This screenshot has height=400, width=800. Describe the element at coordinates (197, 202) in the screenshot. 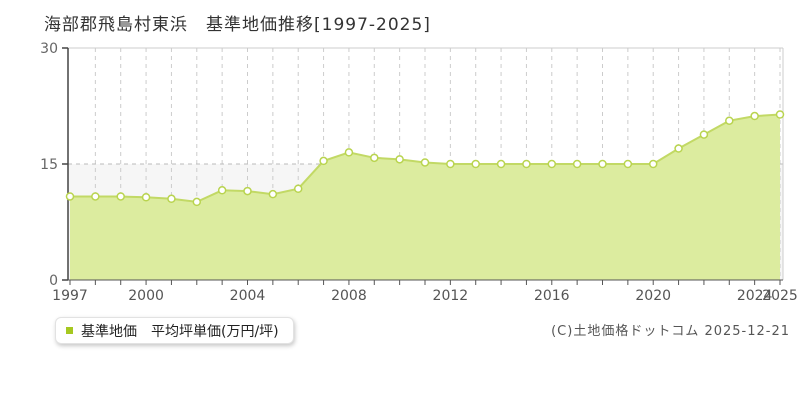

I see `data-point-2002` at that location.